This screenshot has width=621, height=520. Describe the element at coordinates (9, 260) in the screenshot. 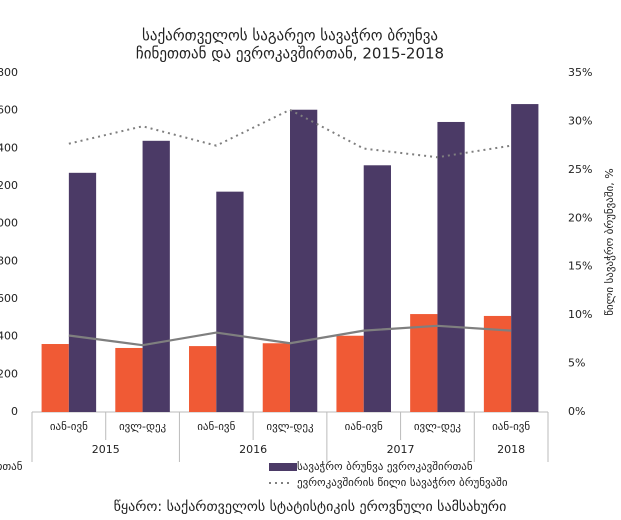

I see `y-tick-label: 800` at that location.